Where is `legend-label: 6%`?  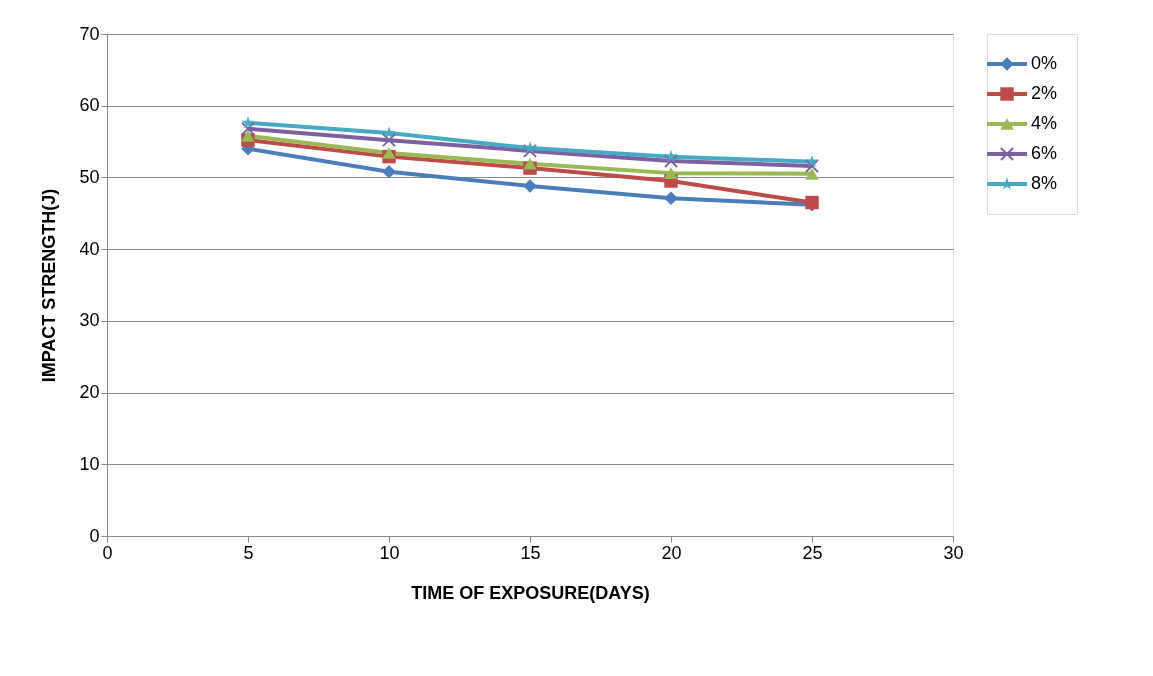 legend-label: 6% is located at coordinates (1044, 153).